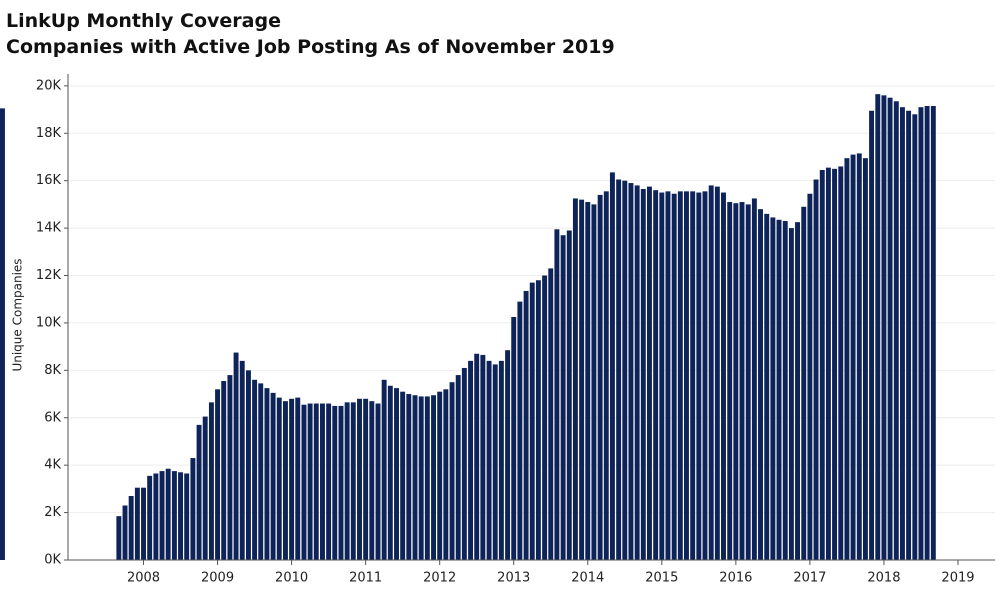 The width and height of the screenshot is (1000, 589). I want to click on y-tick-label: 14K, so click(49, 228).